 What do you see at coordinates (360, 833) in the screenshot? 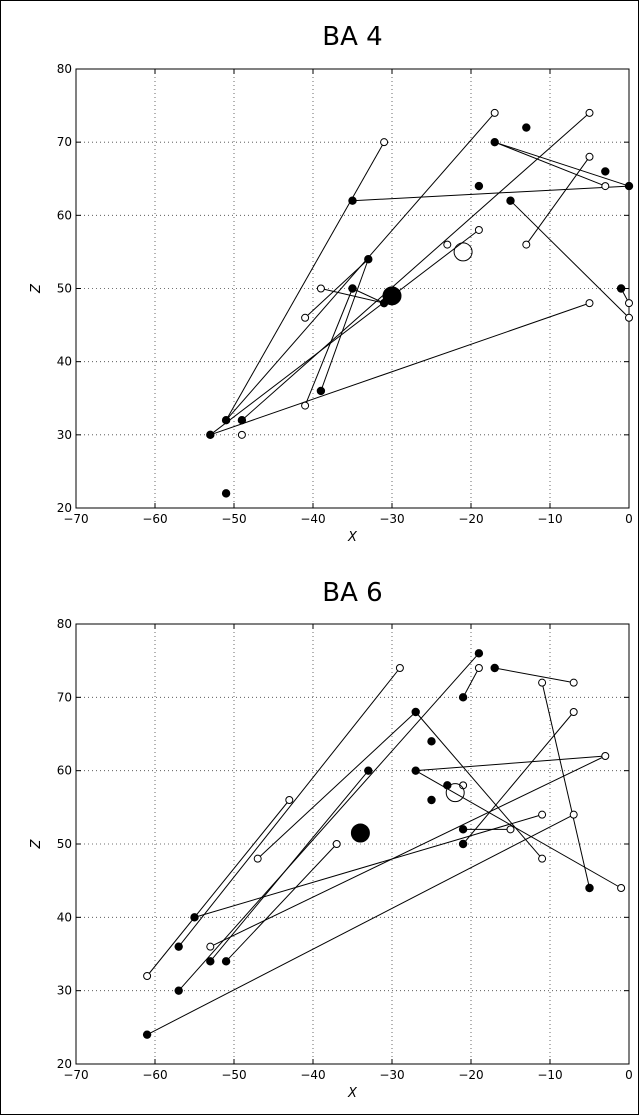
I see `mean-filled-point` at bounding box center [360, 833].